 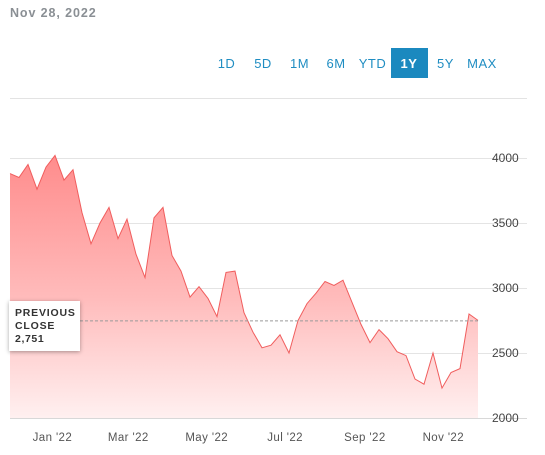 I want to click on range-button-ytd: YTD, so click(x=372, y=63).